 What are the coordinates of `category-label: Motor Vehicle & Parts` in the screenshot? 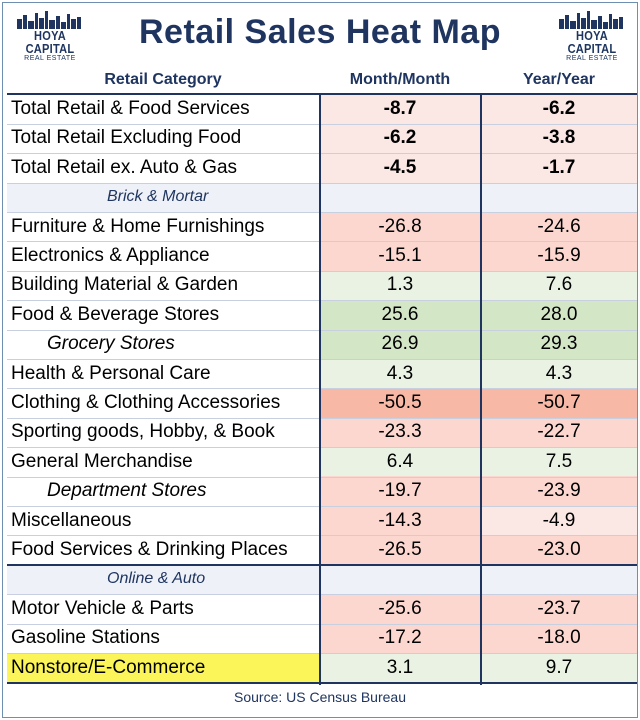 It's located at (102, 608).